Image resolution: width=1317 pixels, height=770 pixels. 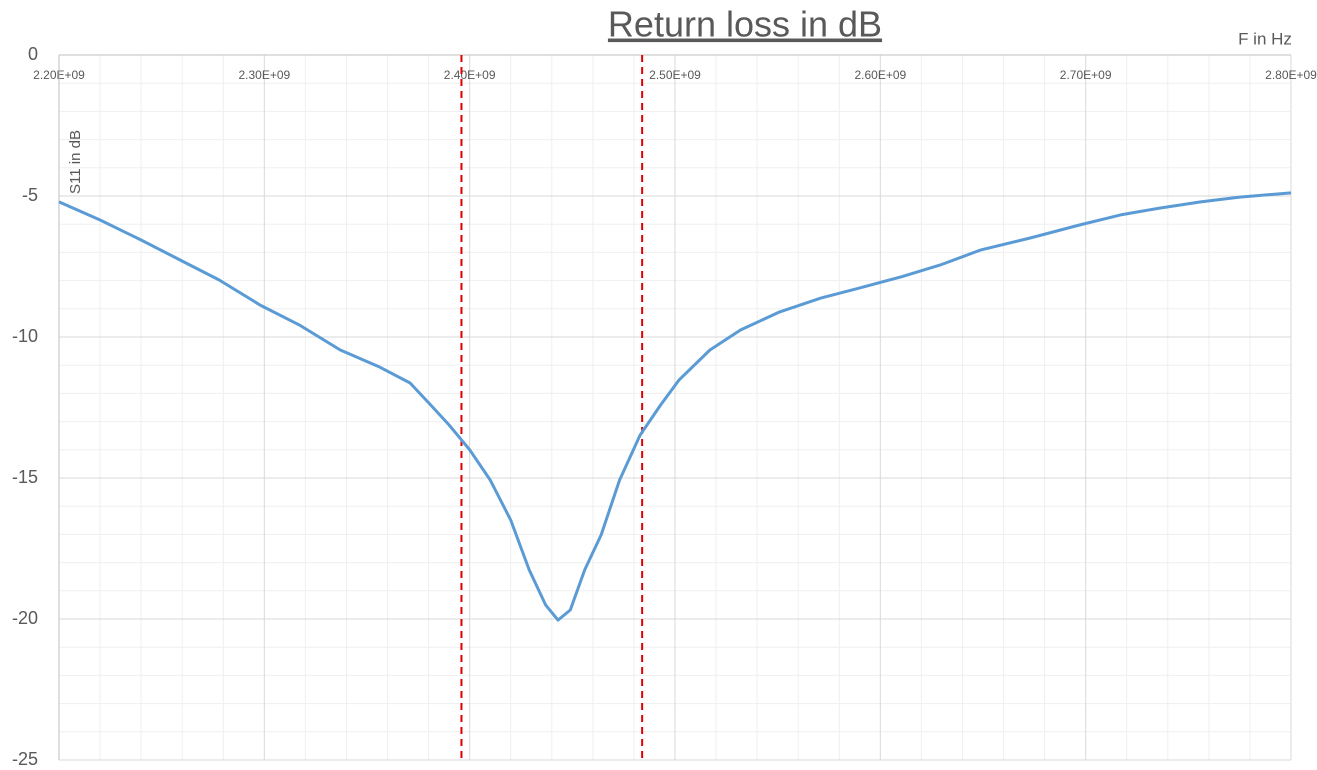 What do you see at coordinates (33, 54) in the screenshot?
I see `y-tick-label: 0` at bounding box center [33, 54].